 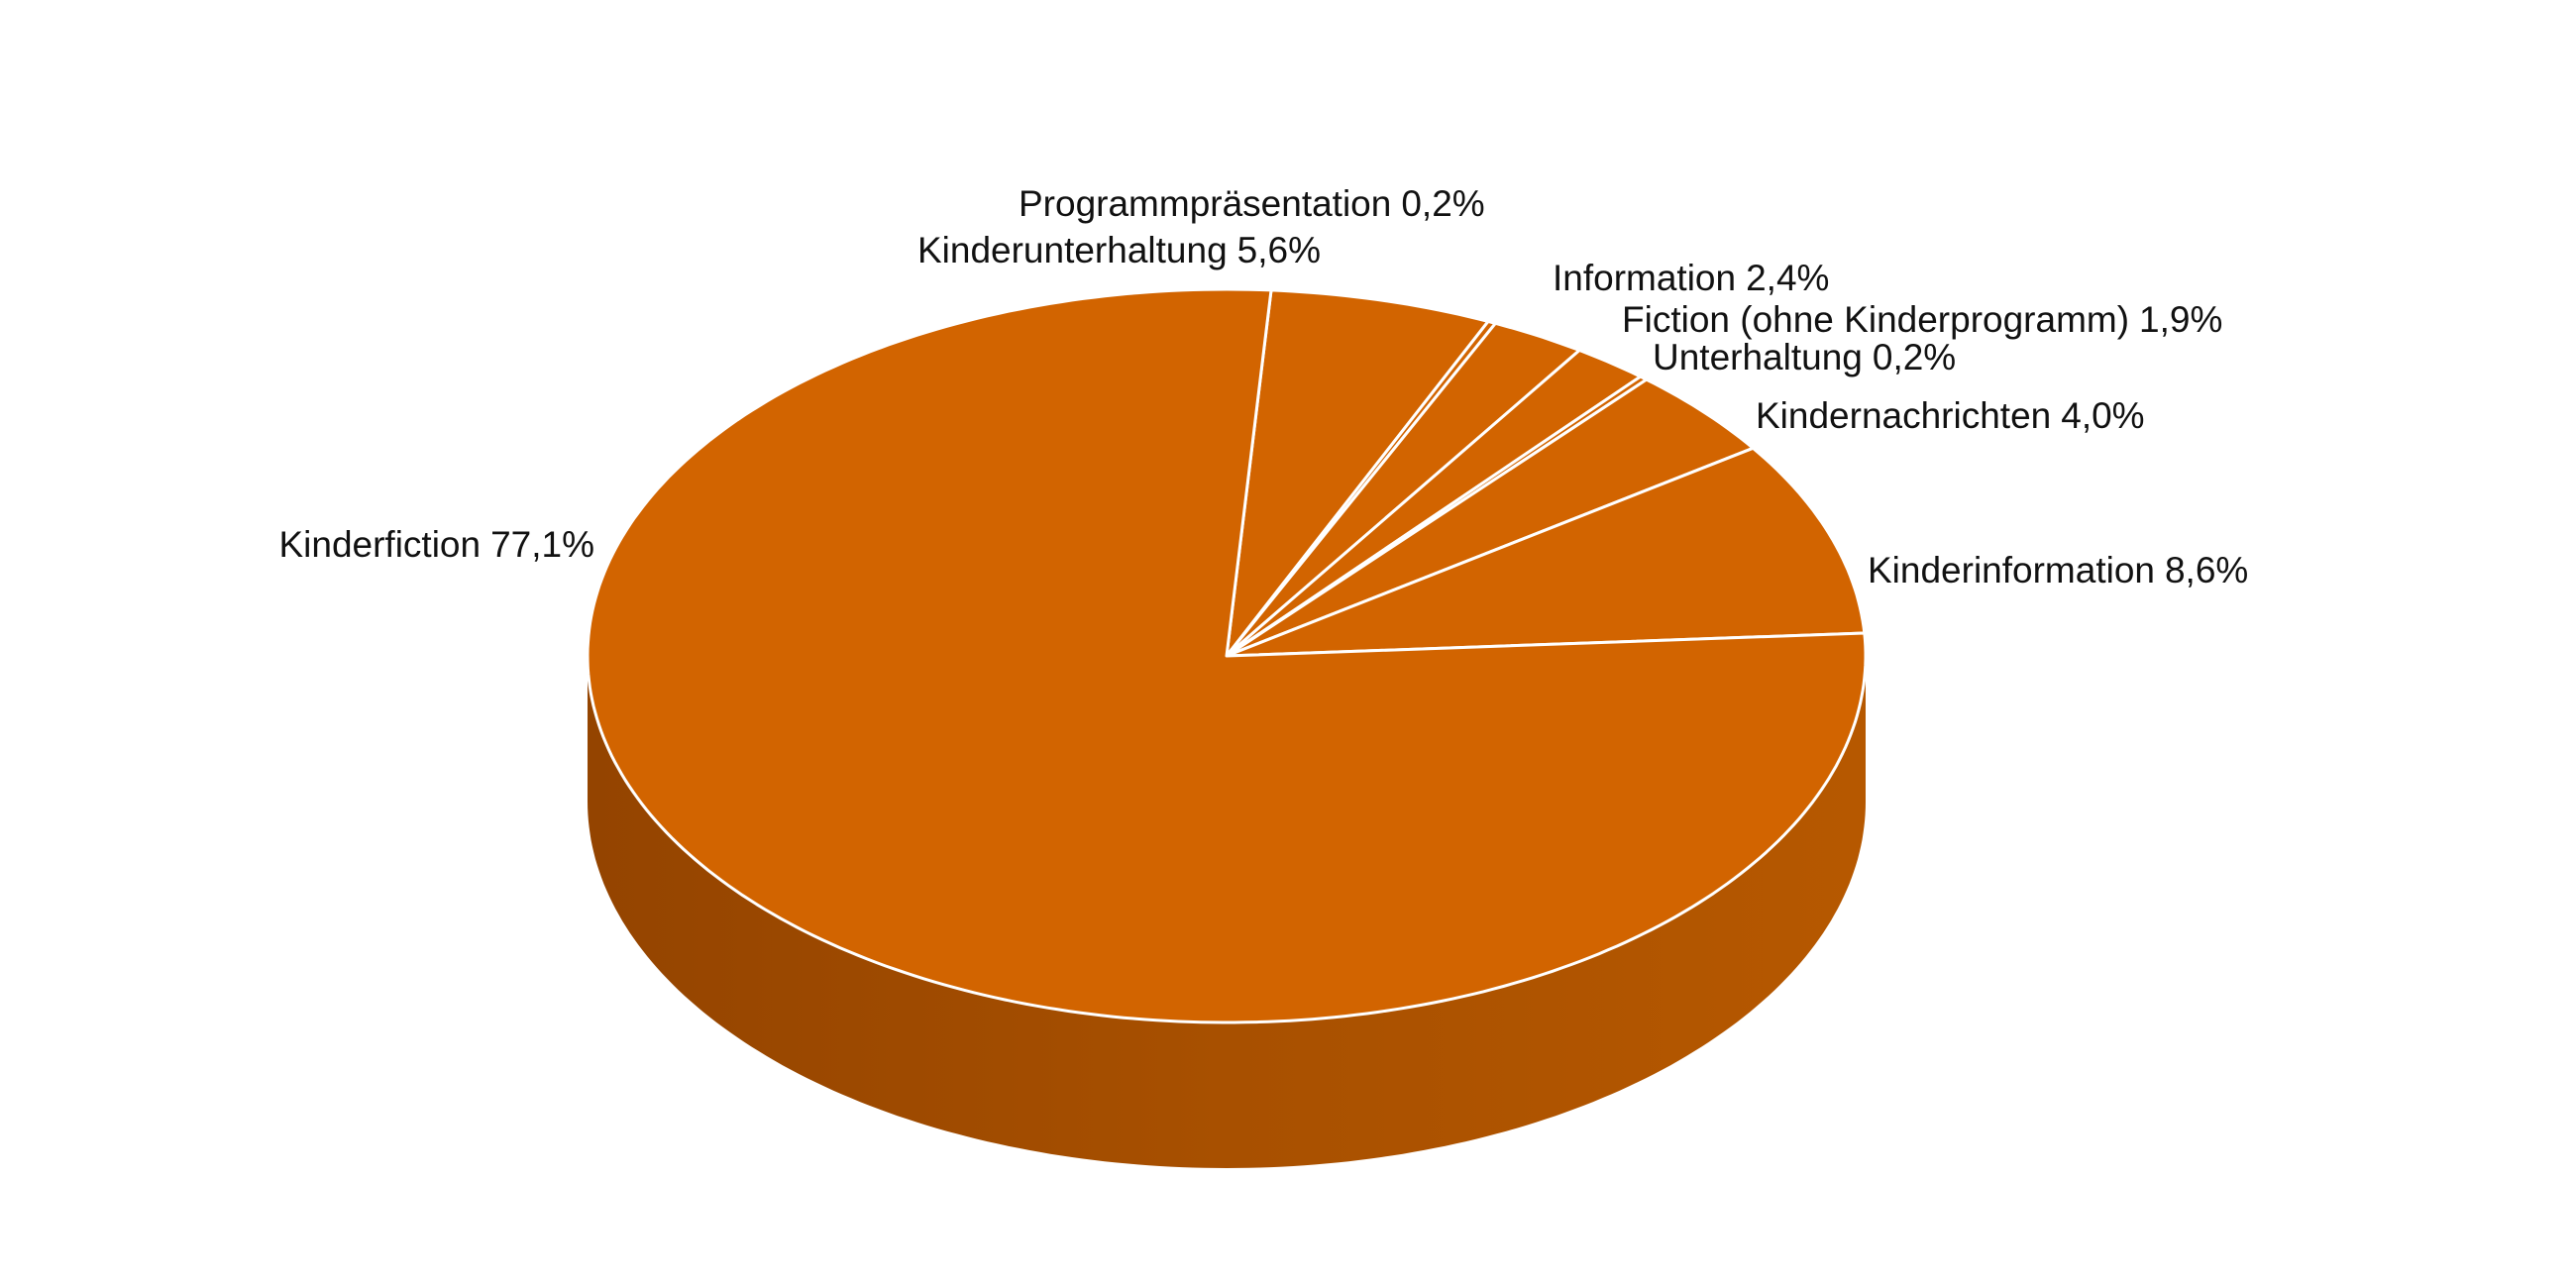 What do you see at coordinates (1072, 250) in the screenshot?
I see `slice-name: Kinderunterhaltung` at bounding box center [1072, 250].